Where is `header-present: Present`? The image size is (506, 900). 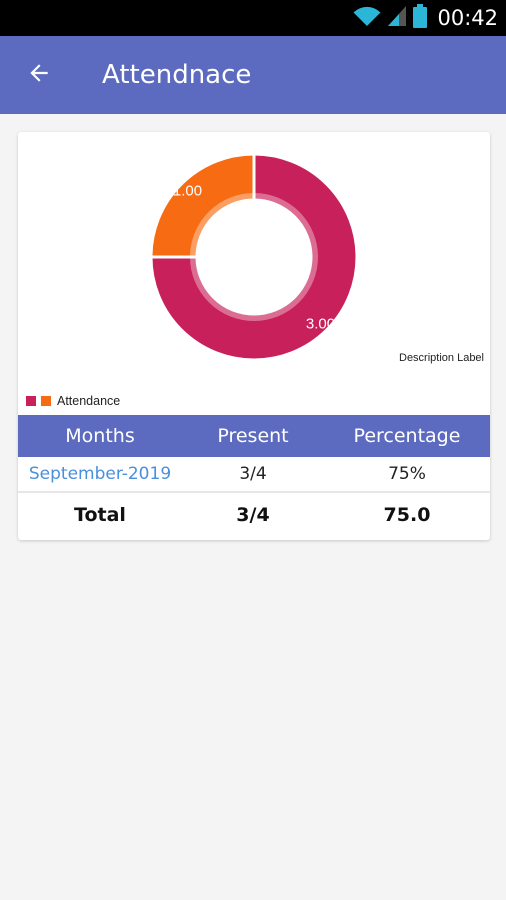
header-present: Present is located at coordinates (253, 436).